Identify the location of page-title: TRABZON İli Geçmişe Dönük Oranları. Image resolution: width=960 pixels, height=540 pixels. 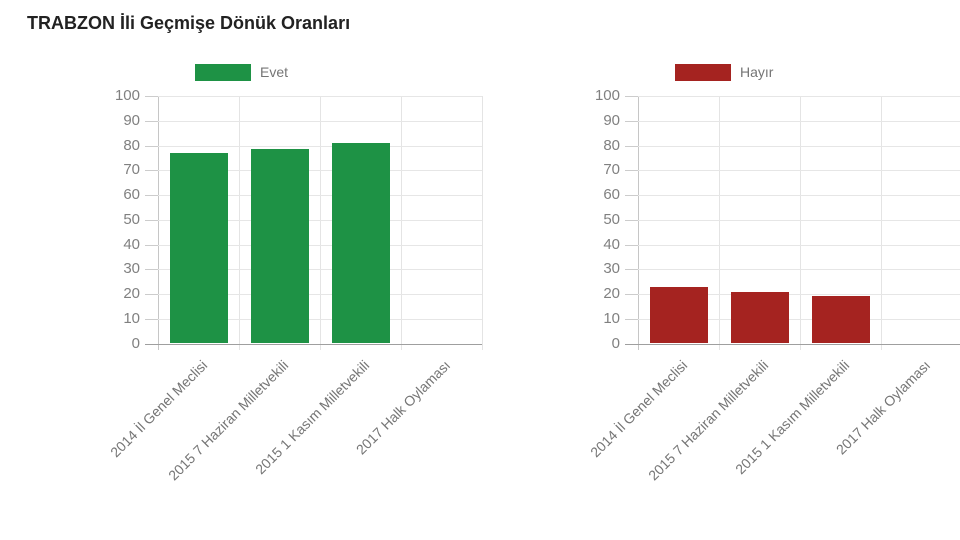
(189, 23).